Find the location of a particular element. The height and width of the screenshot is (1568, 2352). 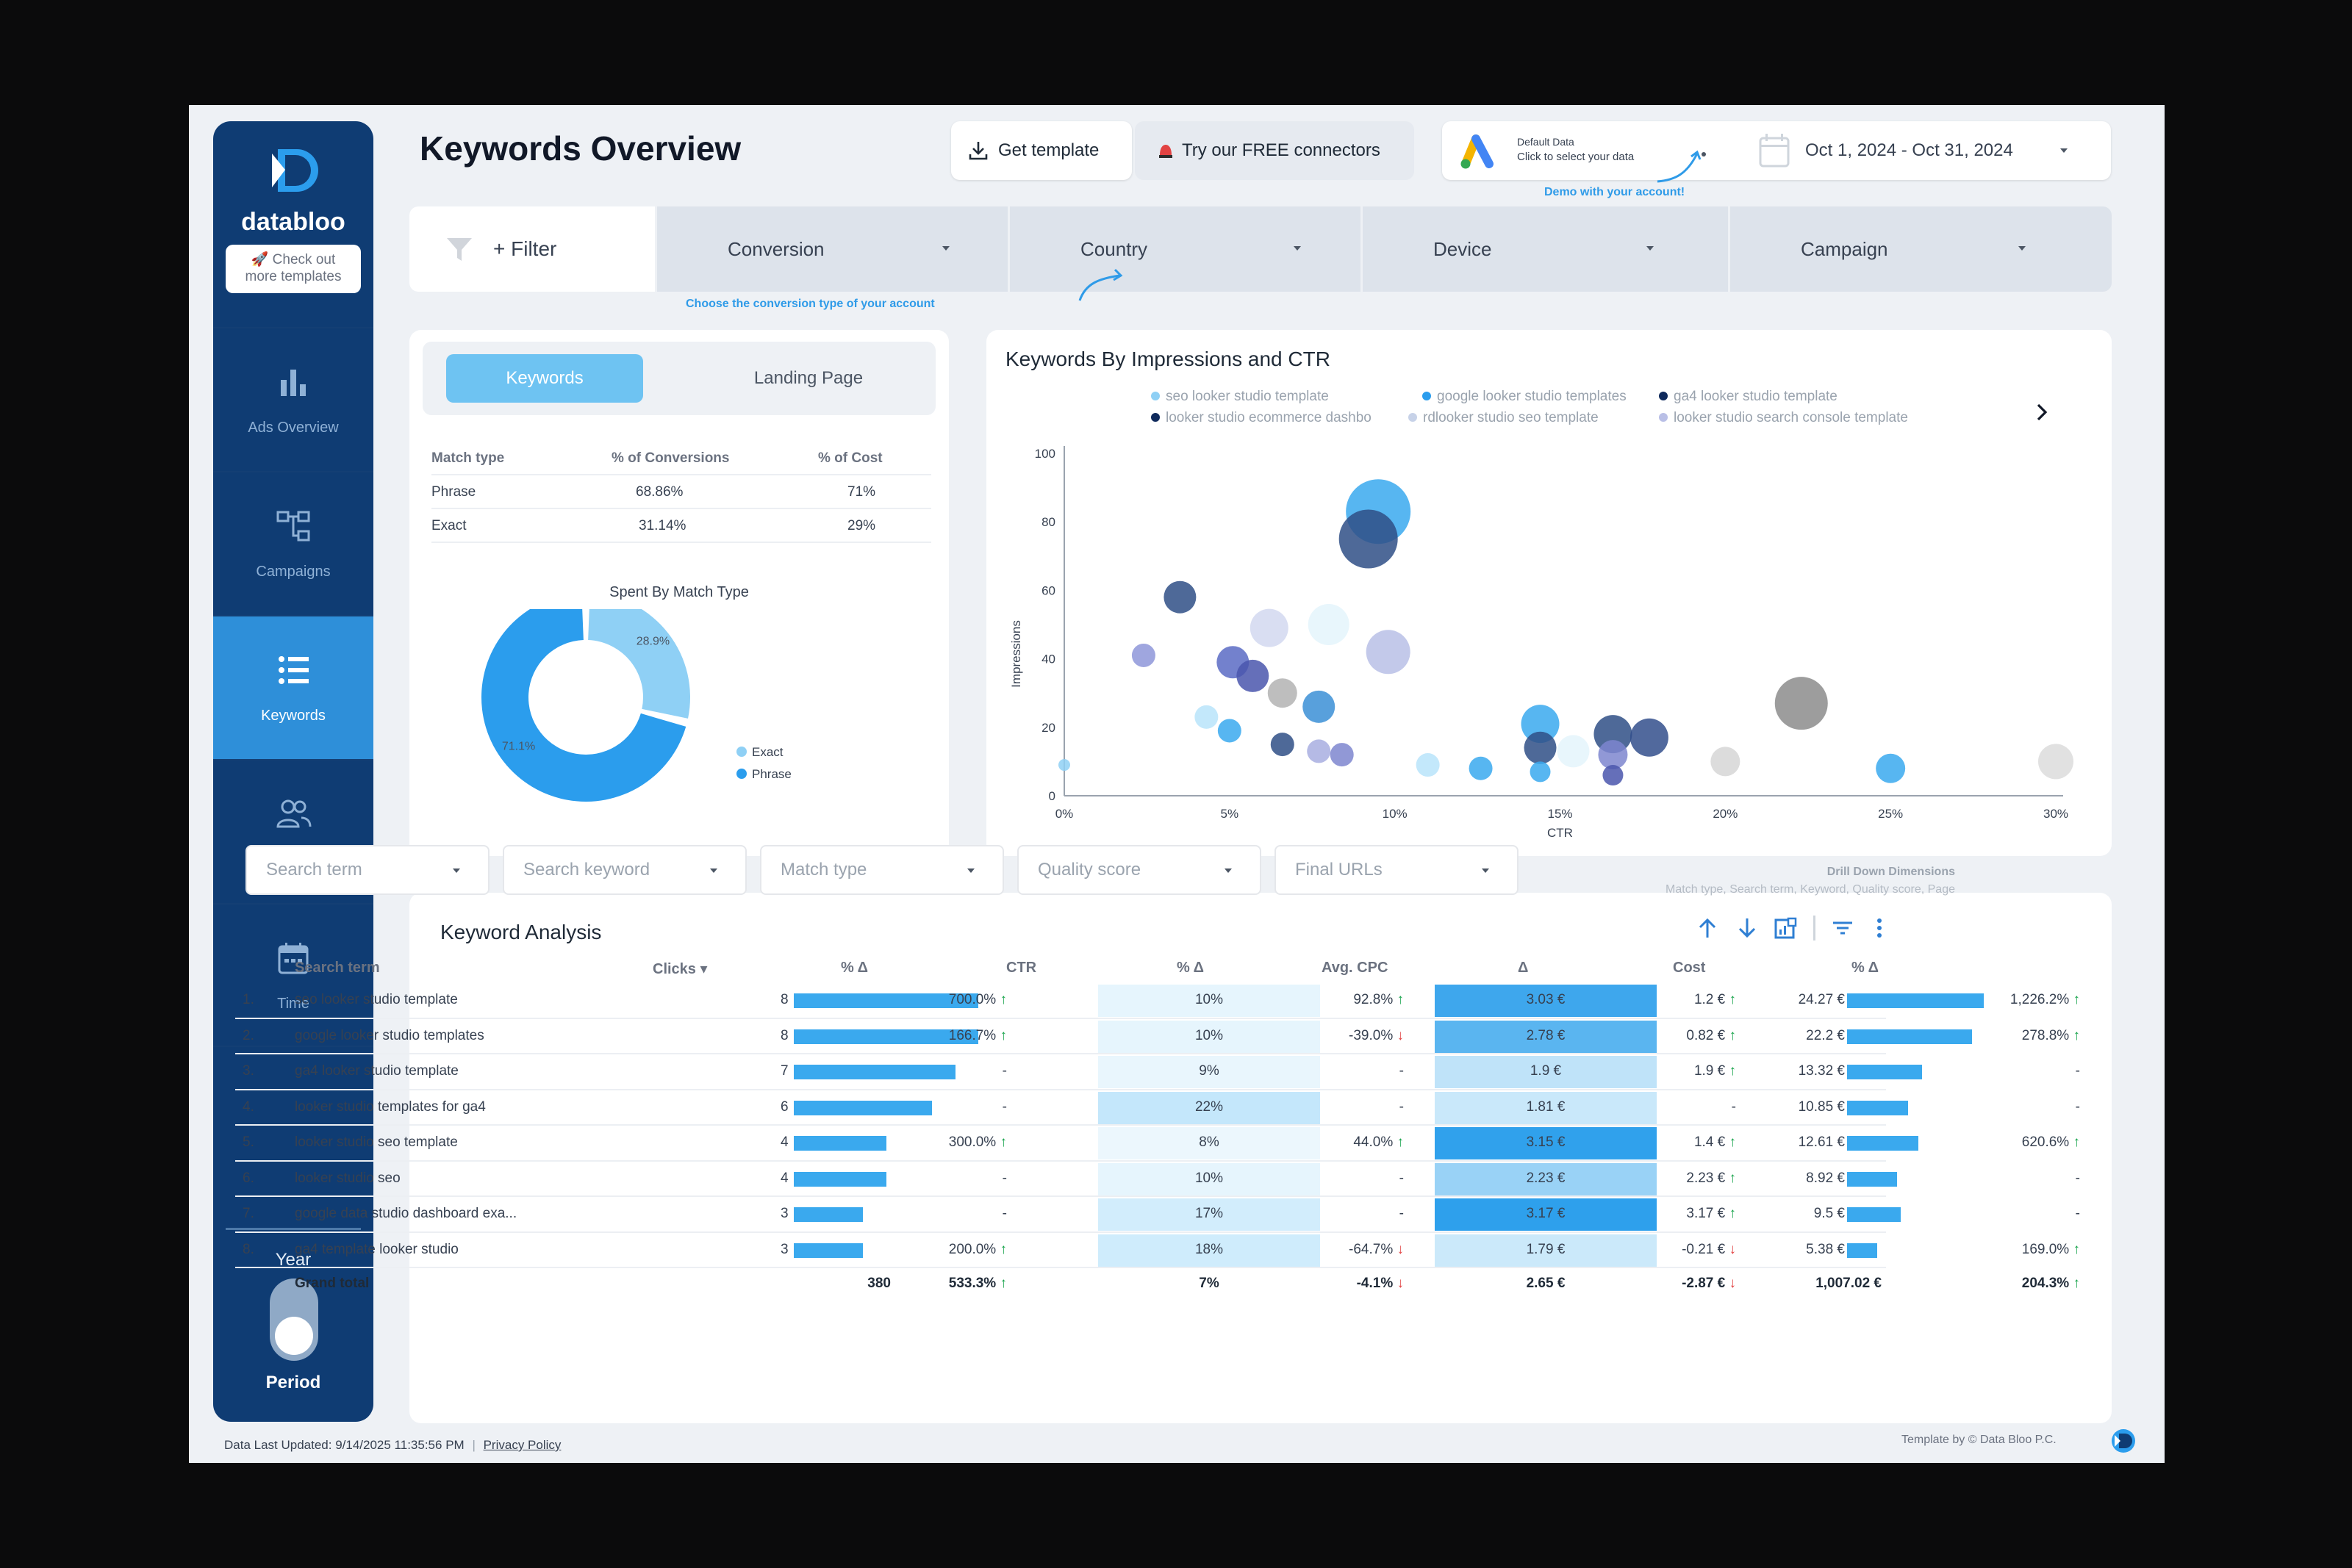

chart-options-icon is located at coordinates (1785, 929).